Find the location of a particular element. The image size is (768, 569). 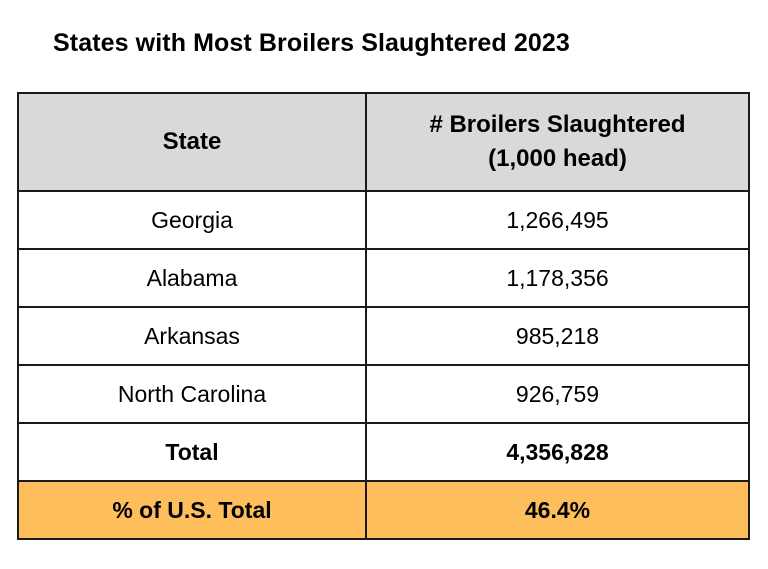

percent-row: % of U.S. Total 46.4% is located at coordinates (383, 510).